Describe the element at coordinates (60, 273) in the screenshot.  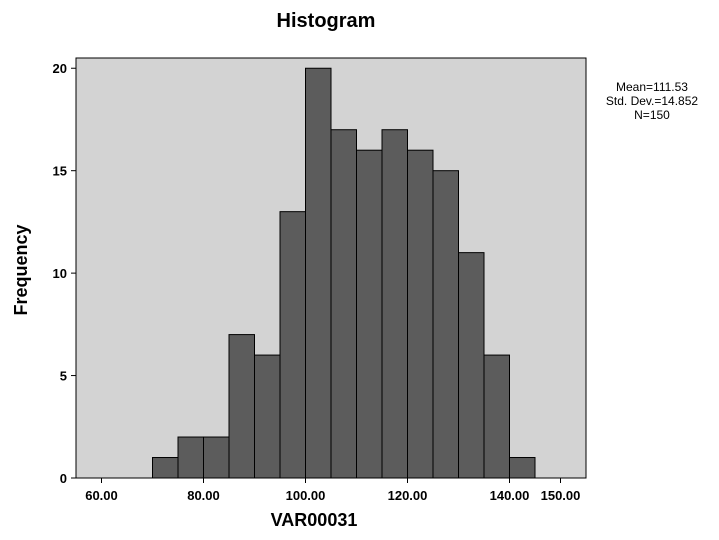
I see `y-tick-label: 10` at that location.